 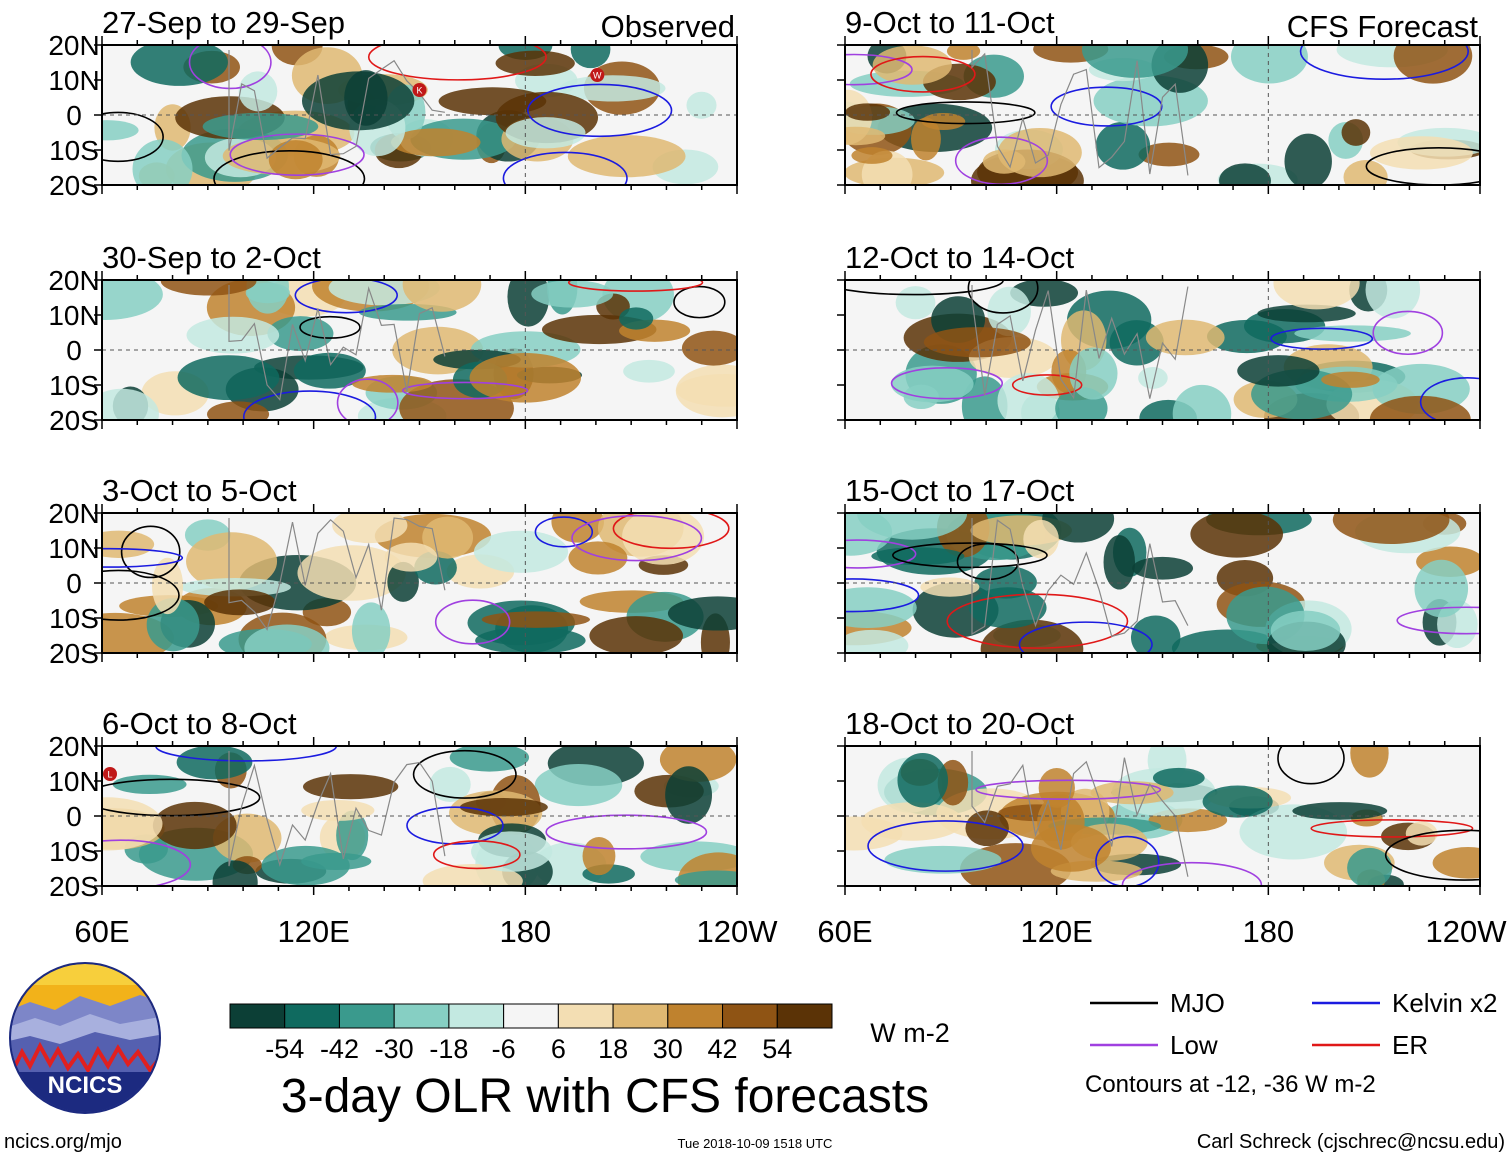 What do you see at coordinates (1467, 931) in the screenshot?
I see `x-tick-label: 120W` at bounding box center [1467, 931].